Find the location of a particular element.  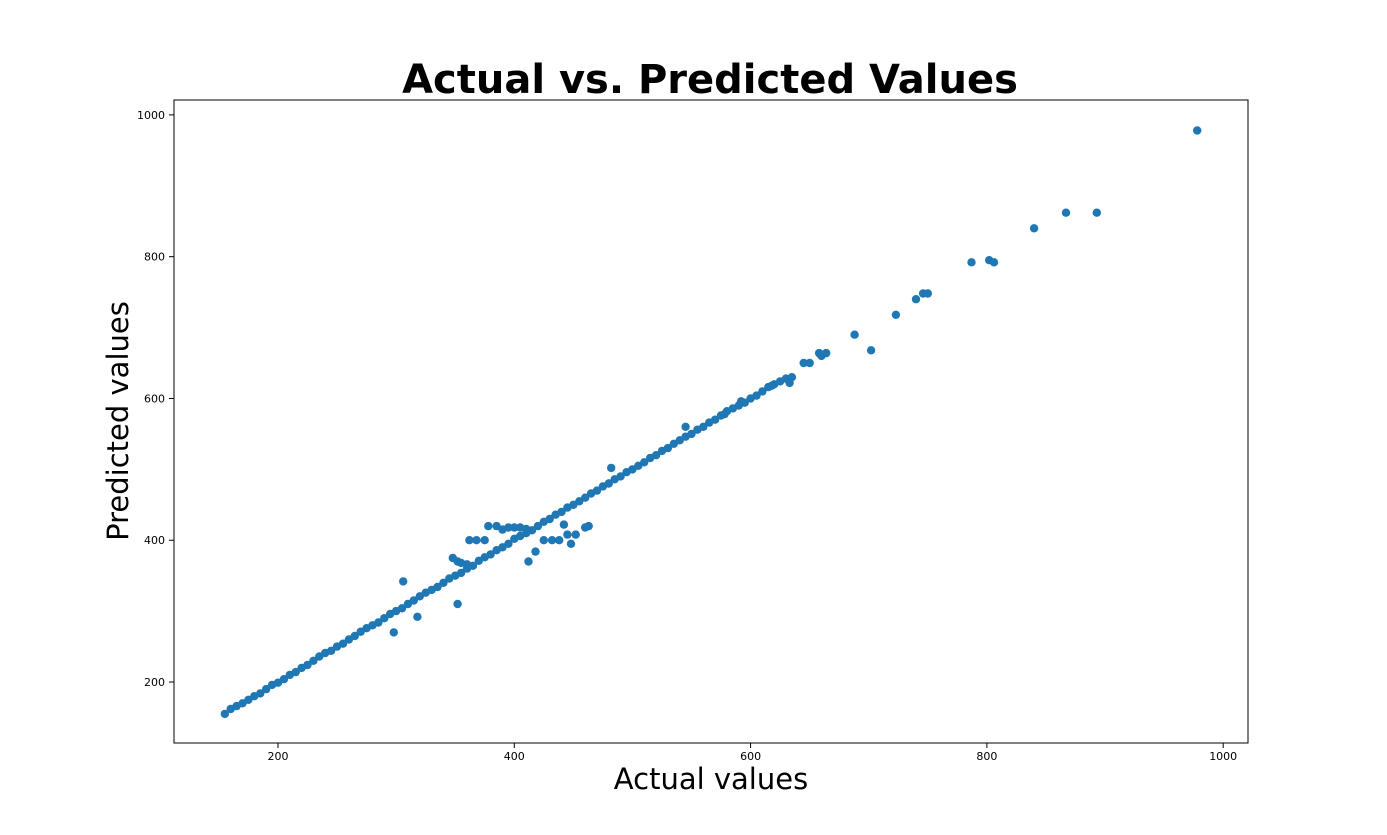

x-tick-label: 400 is located at coordinates (514, 756).